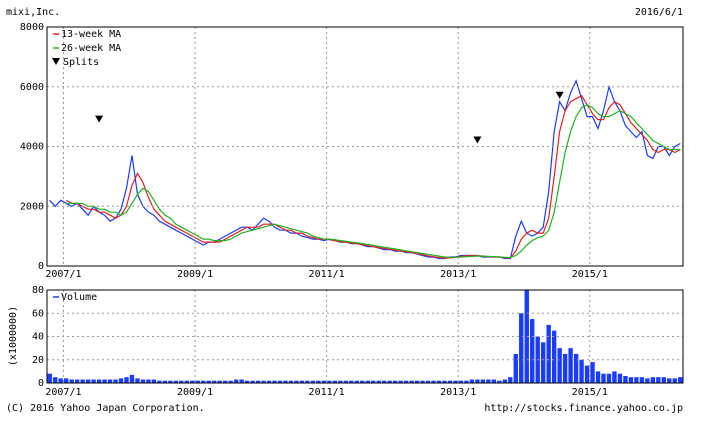 The height and width of the screenshot is (423, 703). What do you see at coordinates (81, 62) in the screenshot?
I see `legend-label: Splits` at bounding box center [81, 62].